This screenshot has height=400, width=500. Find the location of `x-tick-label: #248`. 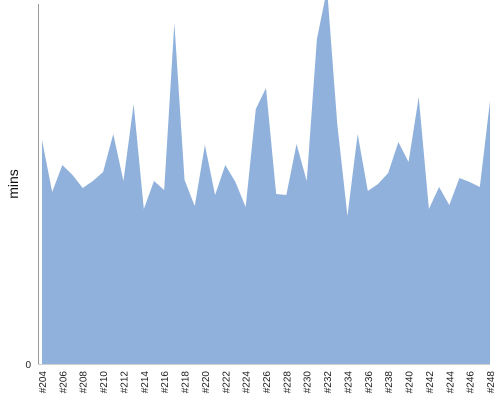

x-tick-label: #248 is located at coordinates (491, 382).